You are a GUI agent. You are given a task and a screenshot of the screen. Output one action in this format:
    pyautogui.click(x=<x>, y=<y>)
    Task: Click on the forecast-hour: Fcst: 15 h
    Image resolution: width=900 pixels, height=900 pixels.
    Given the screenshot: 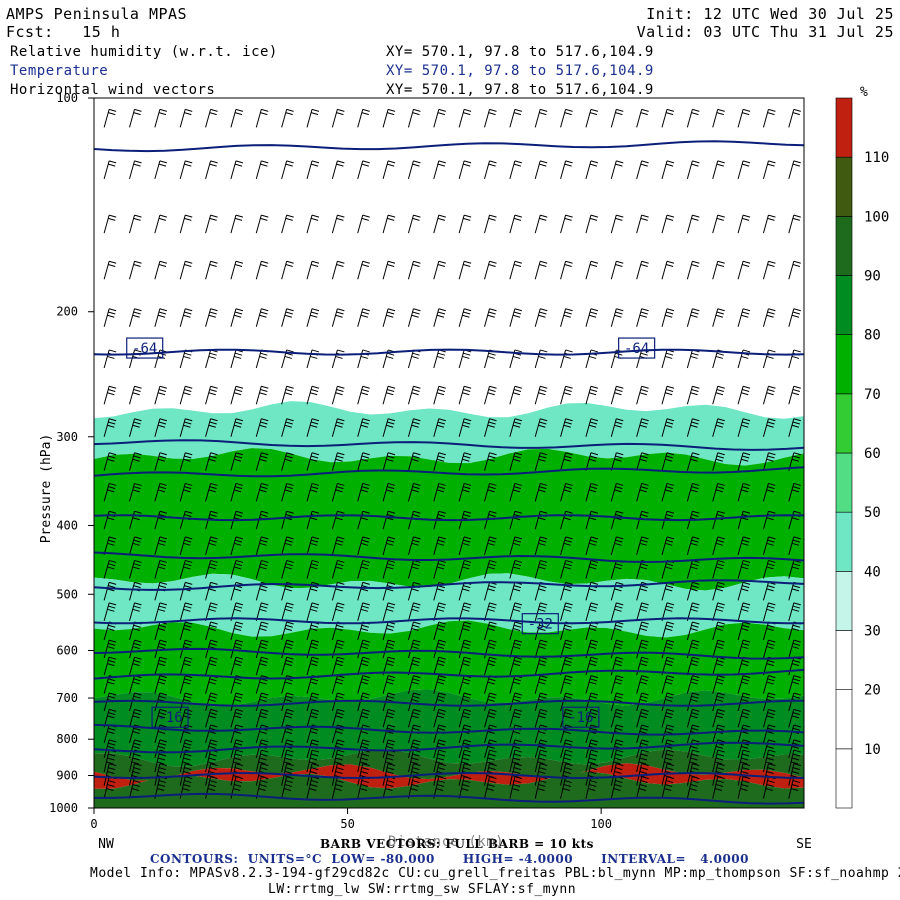 What is the action you would take?
    pyautogui.click(x=63, y=32)
    